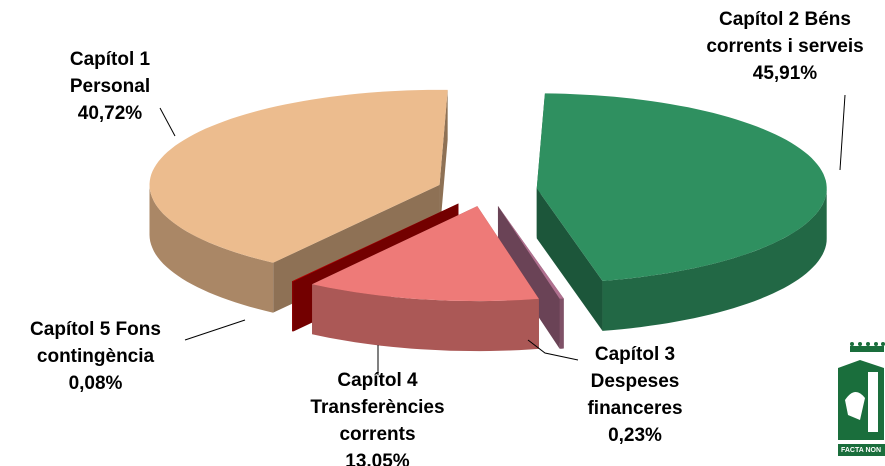 This screenshot has height=466, width=885. What do you see at coordinates (785, 33) in the screenshot?
I see `category-label: Capítol 2 Béns corrents i serveis` at bounding box center [785, 33].